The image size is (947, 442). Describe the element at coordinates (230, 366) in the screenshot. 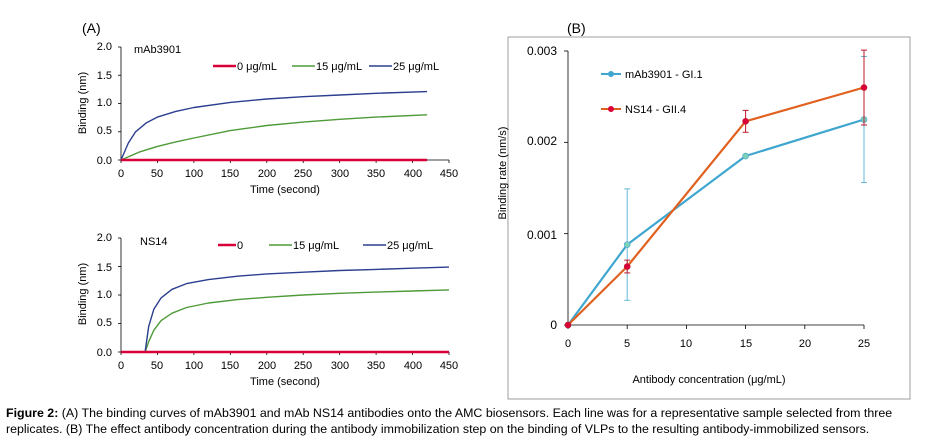

I see `chart-a2-xtick-label: 150` at that location.